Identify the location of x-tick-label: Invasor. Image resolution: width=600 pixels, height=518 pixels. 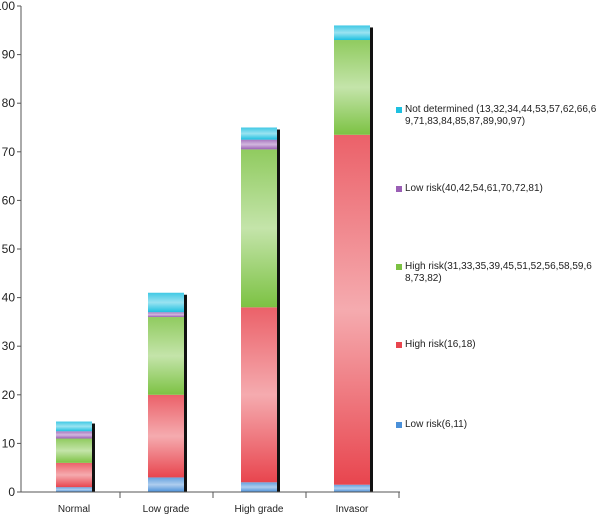
(352, 509).